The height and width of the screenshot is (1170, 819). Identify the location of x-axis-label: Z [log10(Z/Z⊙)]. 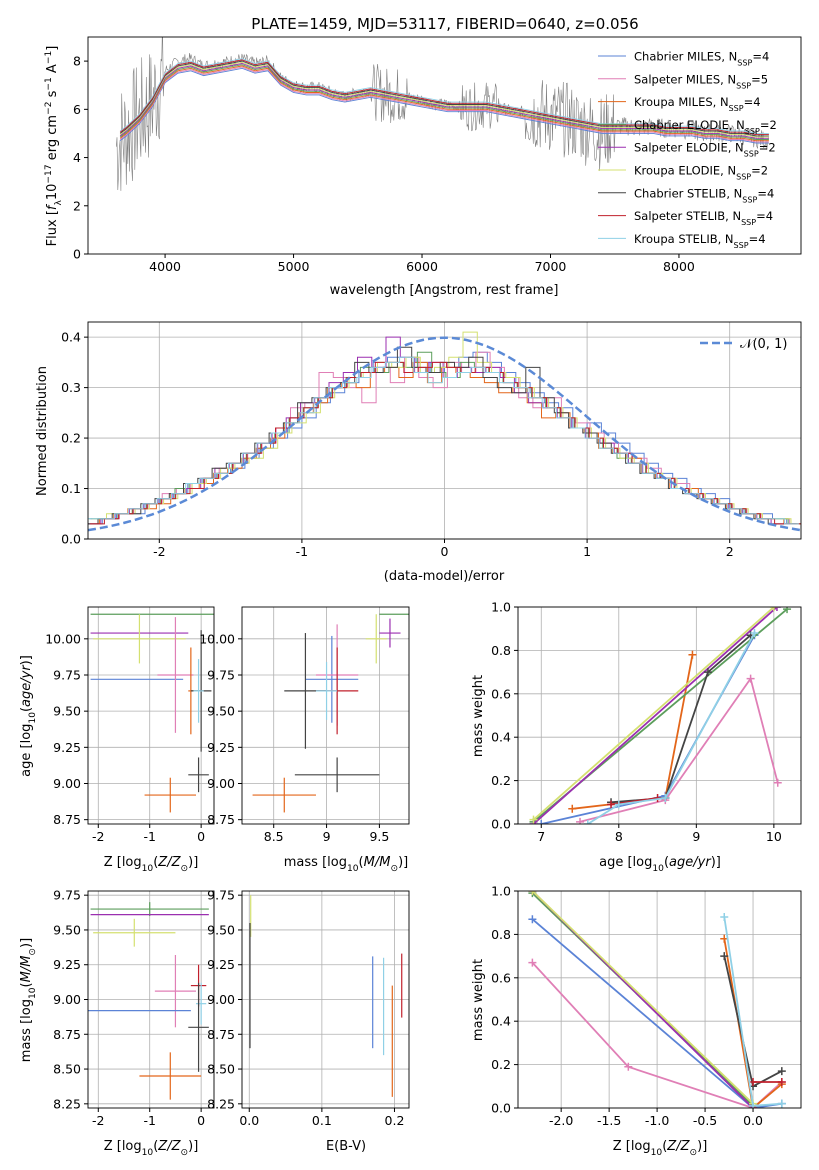
(151, 864).